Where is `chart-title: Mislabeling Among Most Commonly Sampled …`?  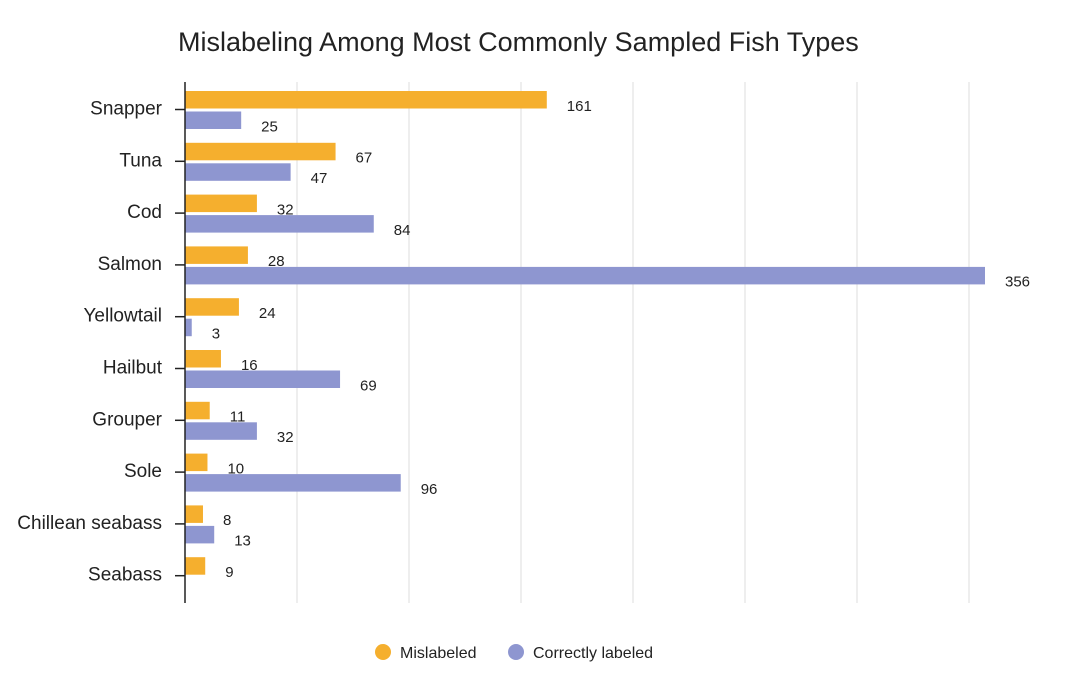
chart-title: Mislabeling Among Most Commonly Sampled … is located at coordinates (518, 42).